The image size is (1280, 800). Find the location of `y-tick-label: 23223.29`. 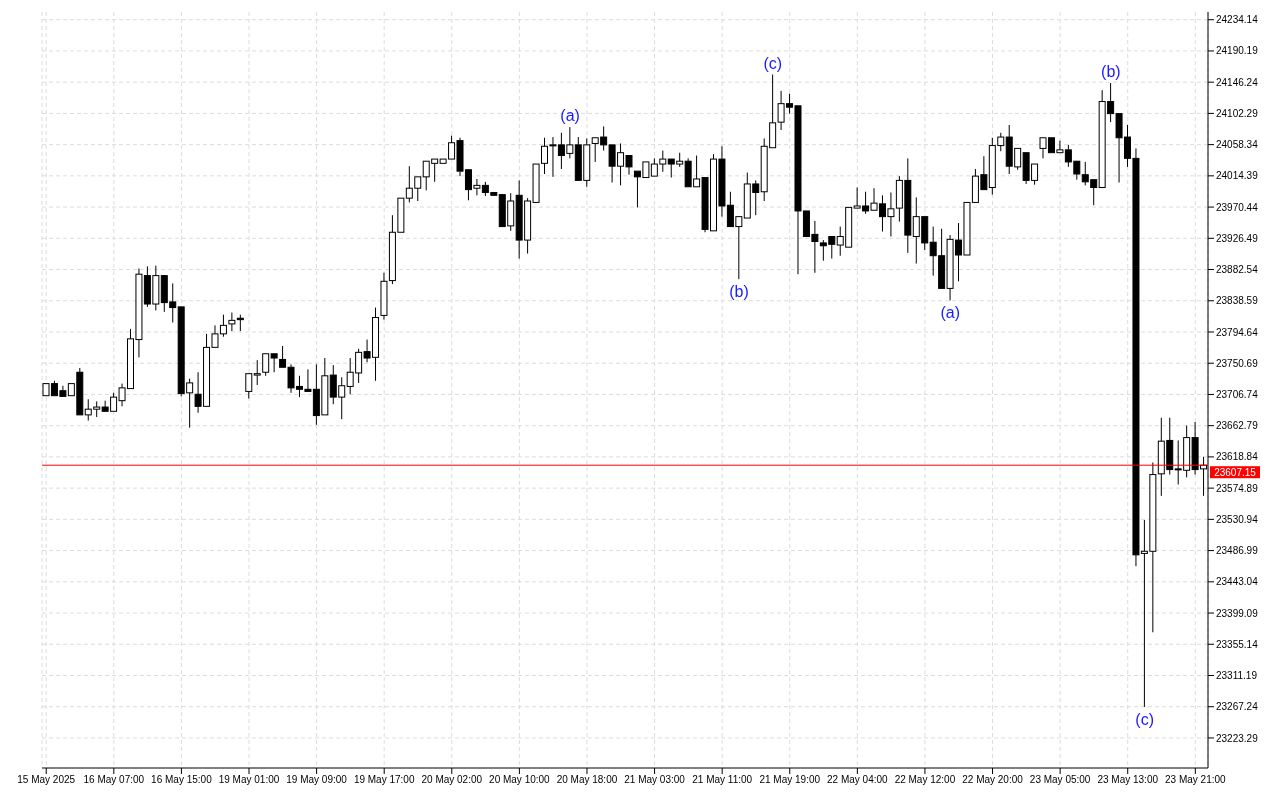

y-tick-label: 23223.29 is located at coordinates (1237, 738).